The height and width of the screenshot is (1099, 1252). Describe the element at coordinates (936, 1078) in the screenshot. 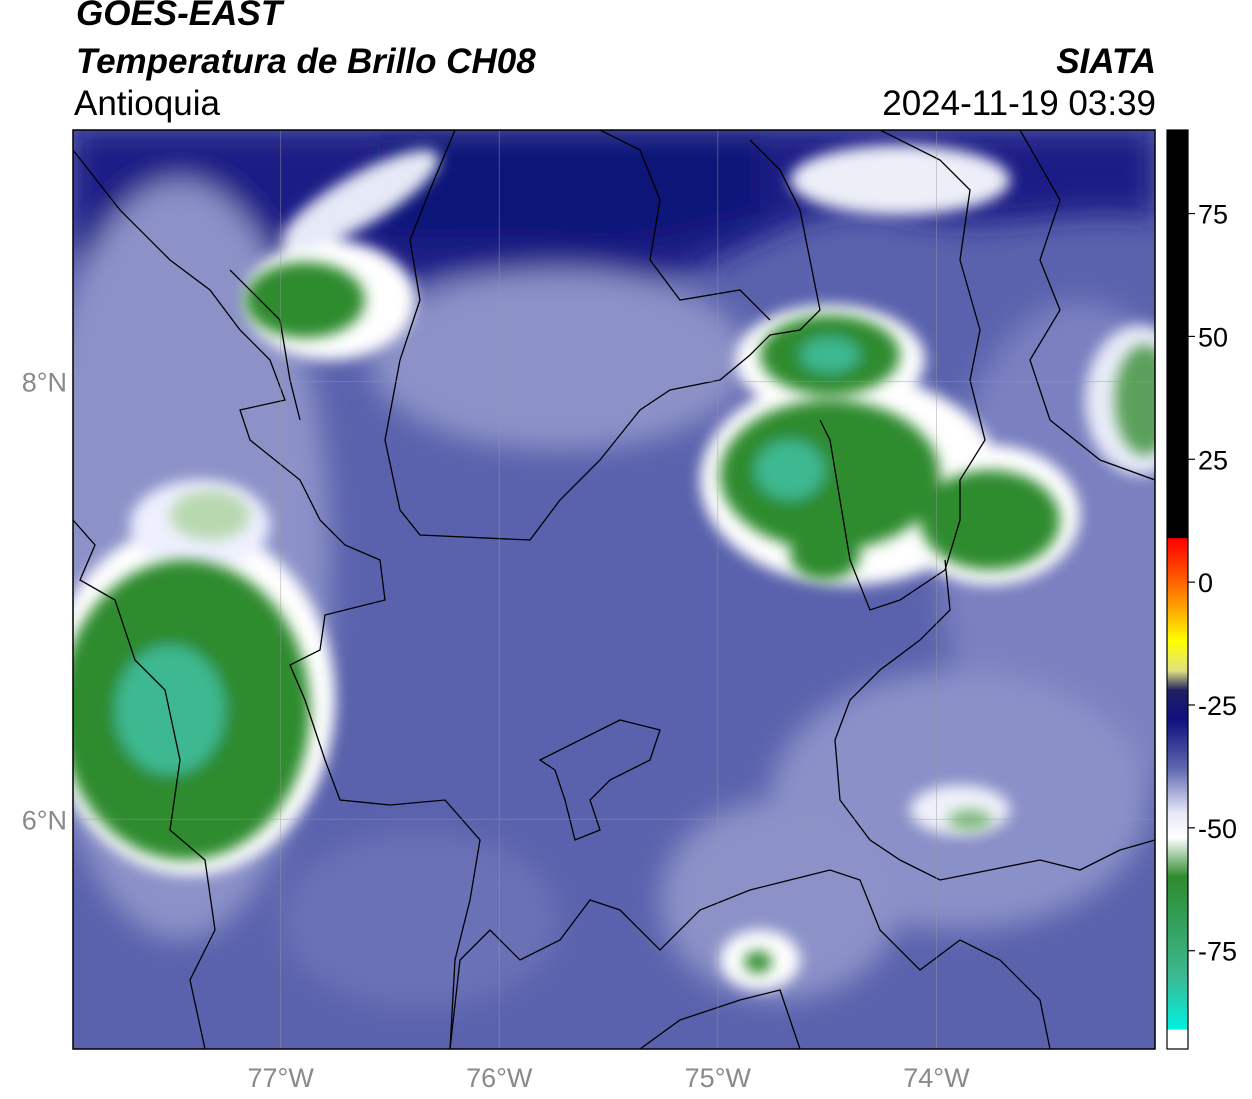

I see `longitude-tick-label: 74°W` at that location.